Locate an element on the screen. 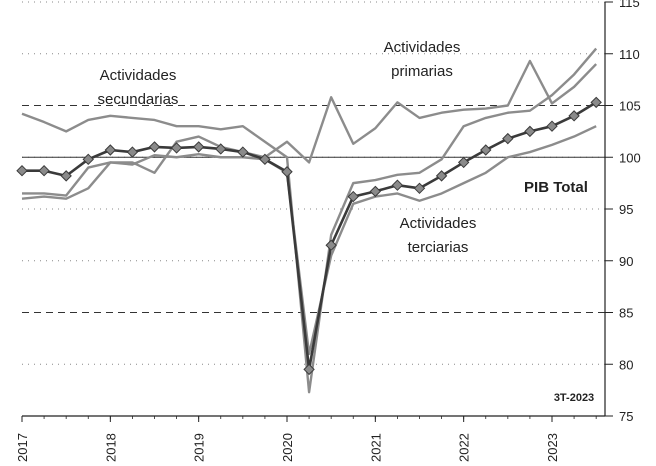 The image size is (656, 466). y-tick-label: 80 is located at coordinates (626, 364).